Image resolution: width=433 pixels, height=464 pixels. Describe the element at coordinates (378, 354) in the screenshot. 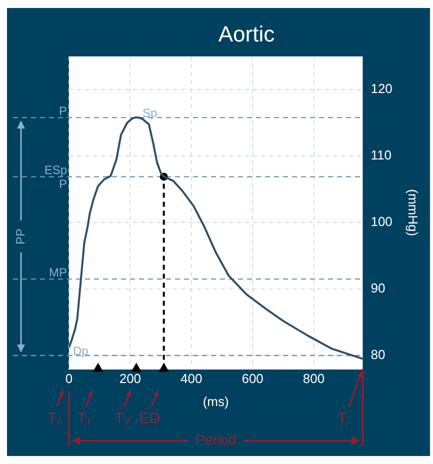

I see `y-tick-label: 80` at that location.